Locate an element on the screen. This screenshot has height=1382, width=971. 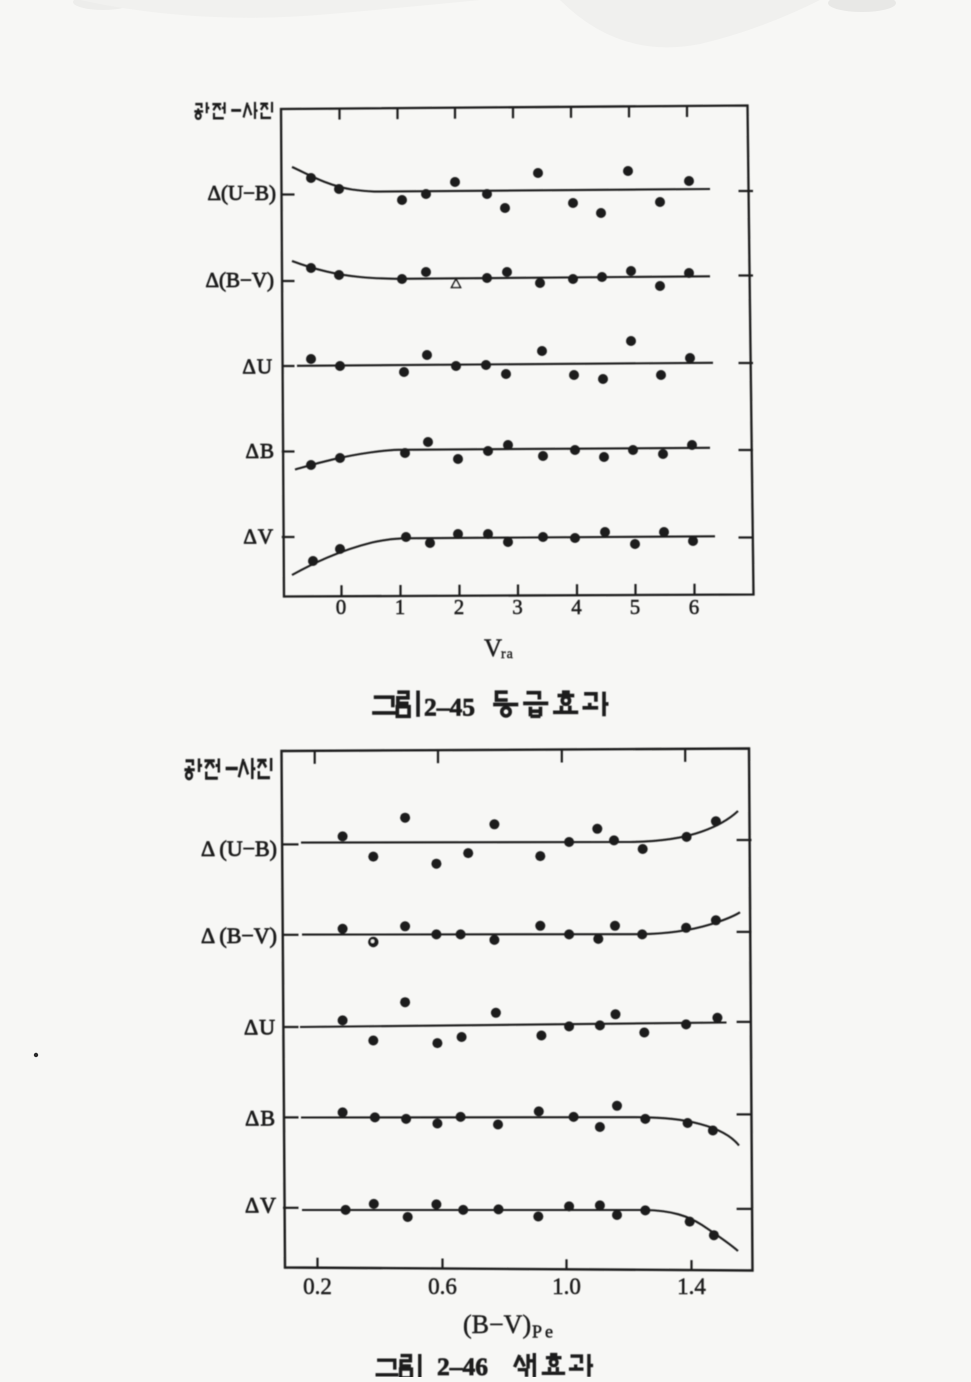
svg-text: Δ(U−B) is located at coordinates (241, 193).